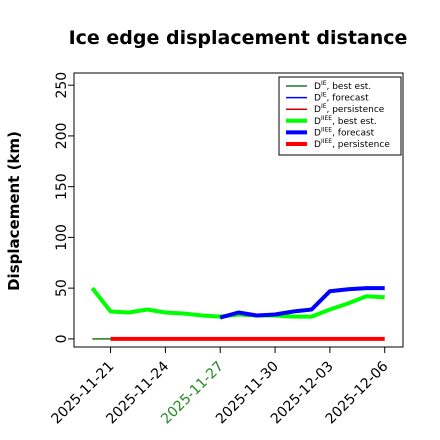  I want to click on y-tick-label: 150, so click(62, 186).